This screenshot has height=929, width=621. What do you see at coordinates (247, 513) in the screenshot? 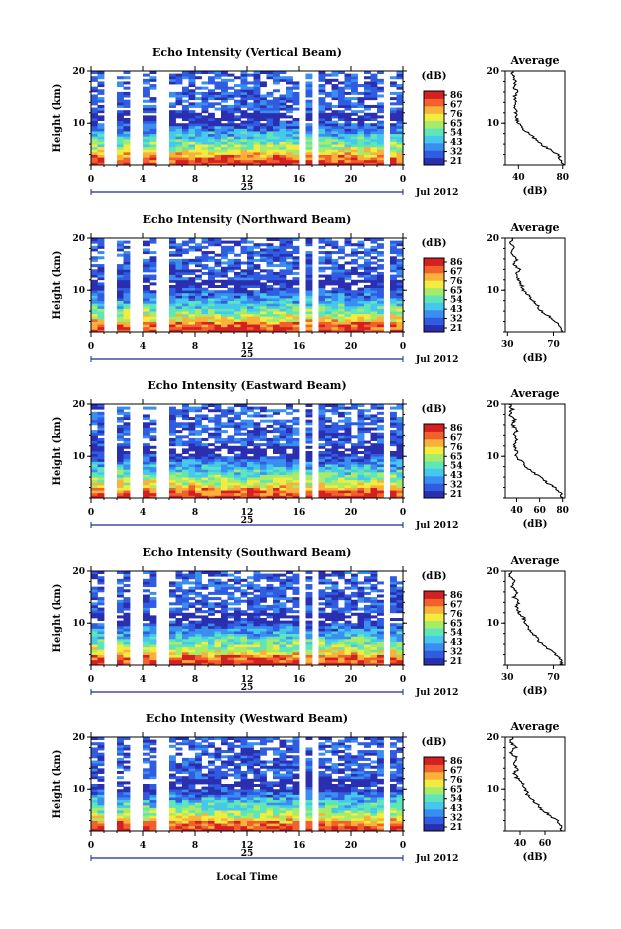
I see `x-tick-label: 12` at bounding box center [247, 513].